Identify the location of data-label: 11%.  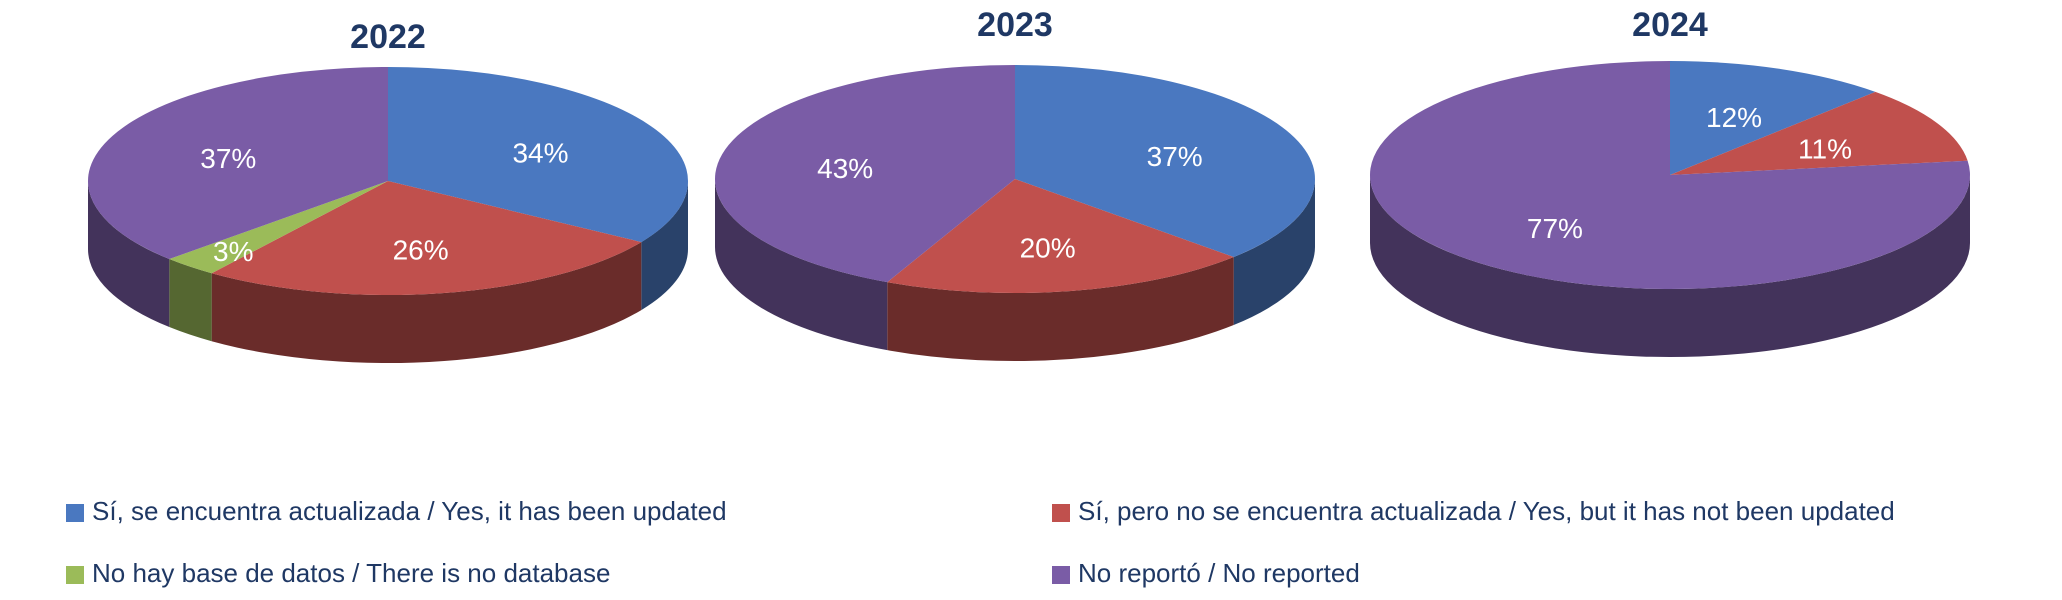
(1825, 148).